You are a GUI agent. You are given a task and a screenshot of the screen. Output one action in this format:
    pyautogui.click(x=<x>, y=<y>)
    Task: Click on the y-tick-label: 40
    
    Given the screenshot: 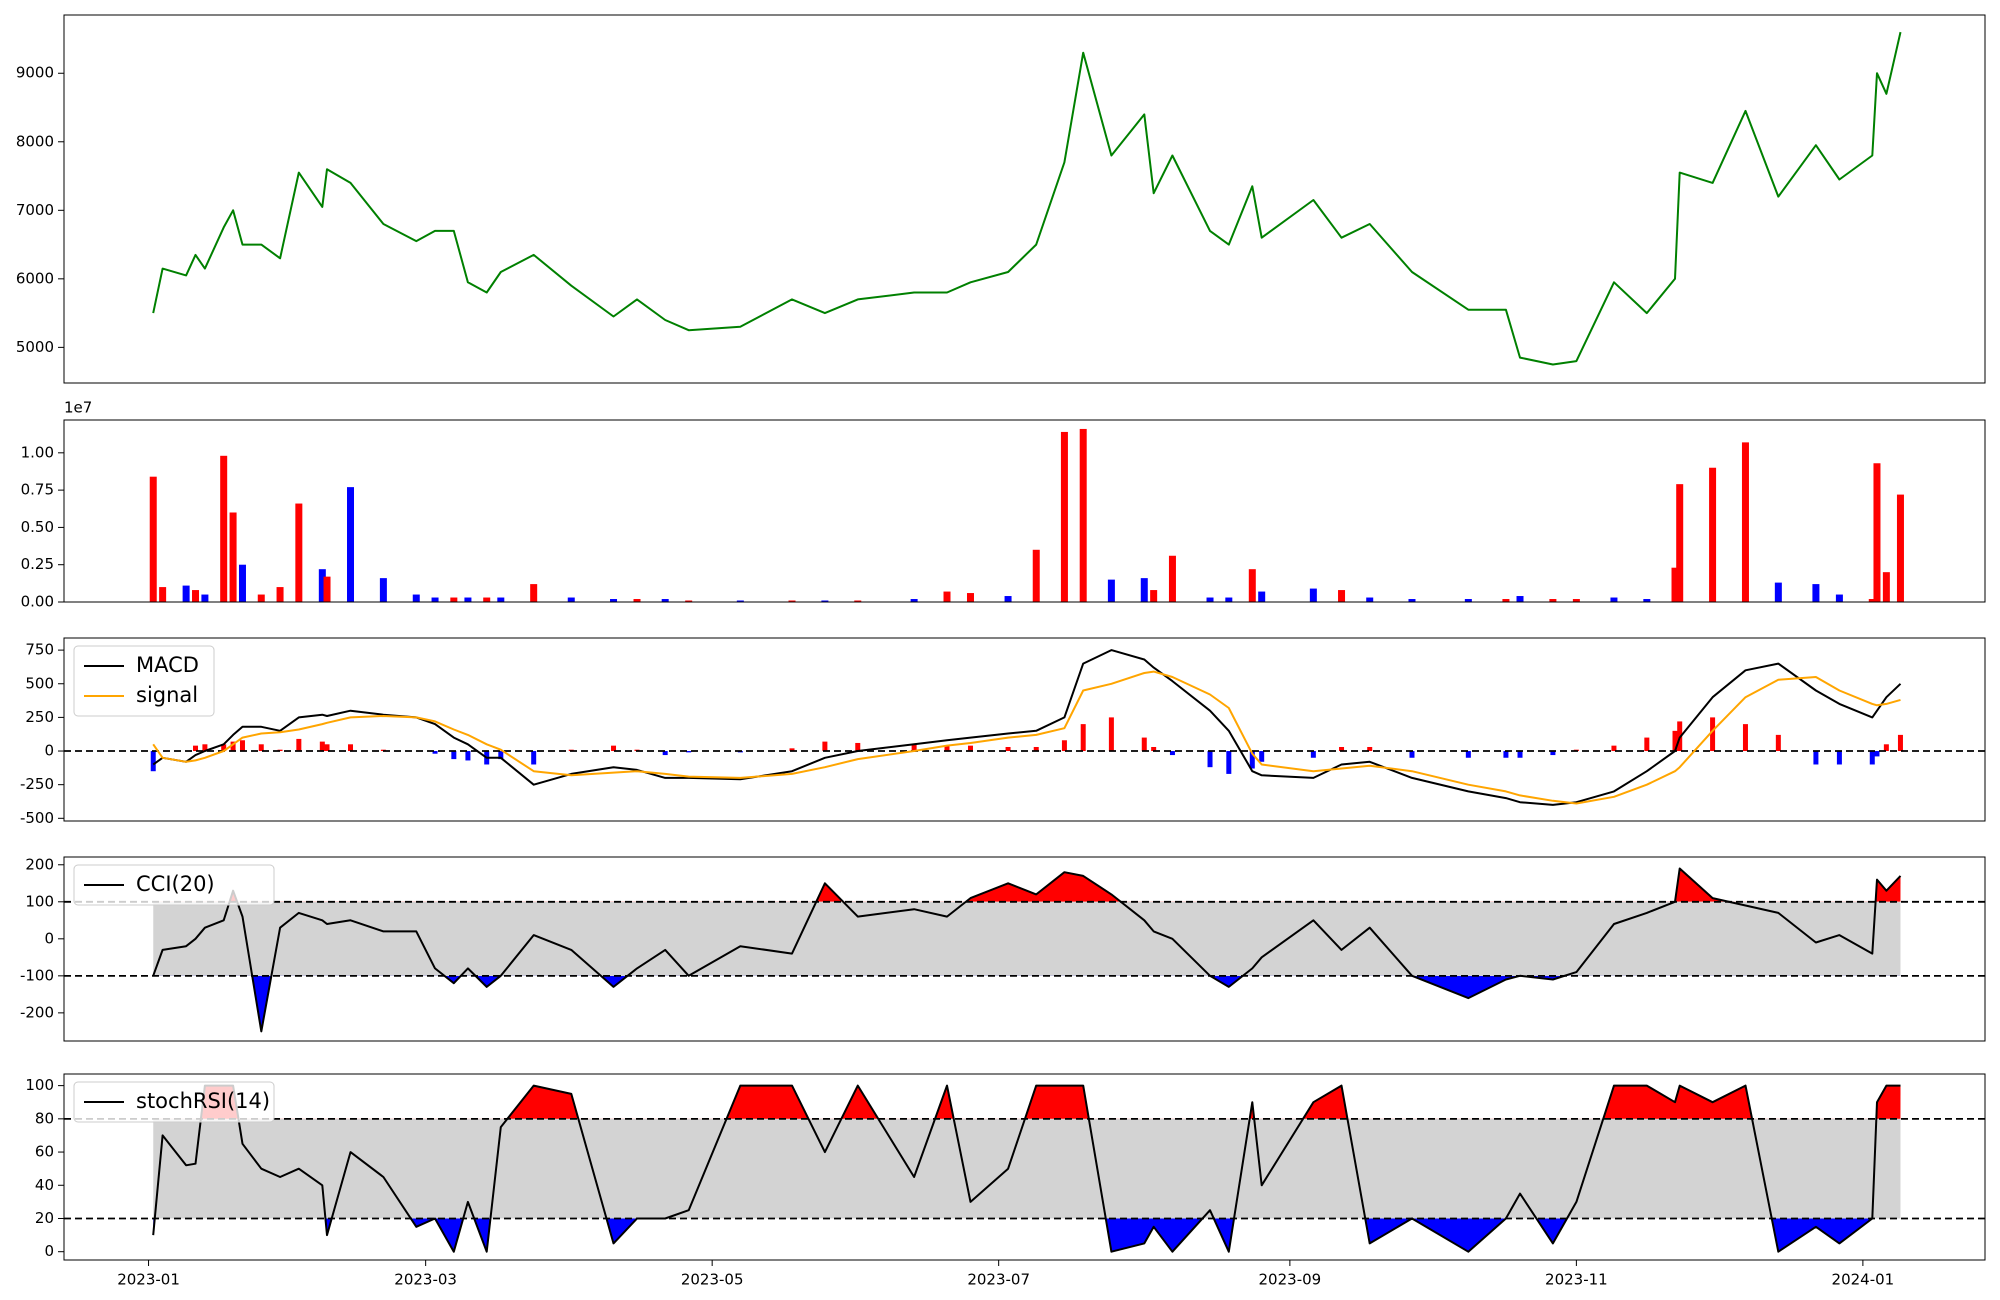 What is the action you would take?
    pyautogui.click(x=44, y=1185)
    